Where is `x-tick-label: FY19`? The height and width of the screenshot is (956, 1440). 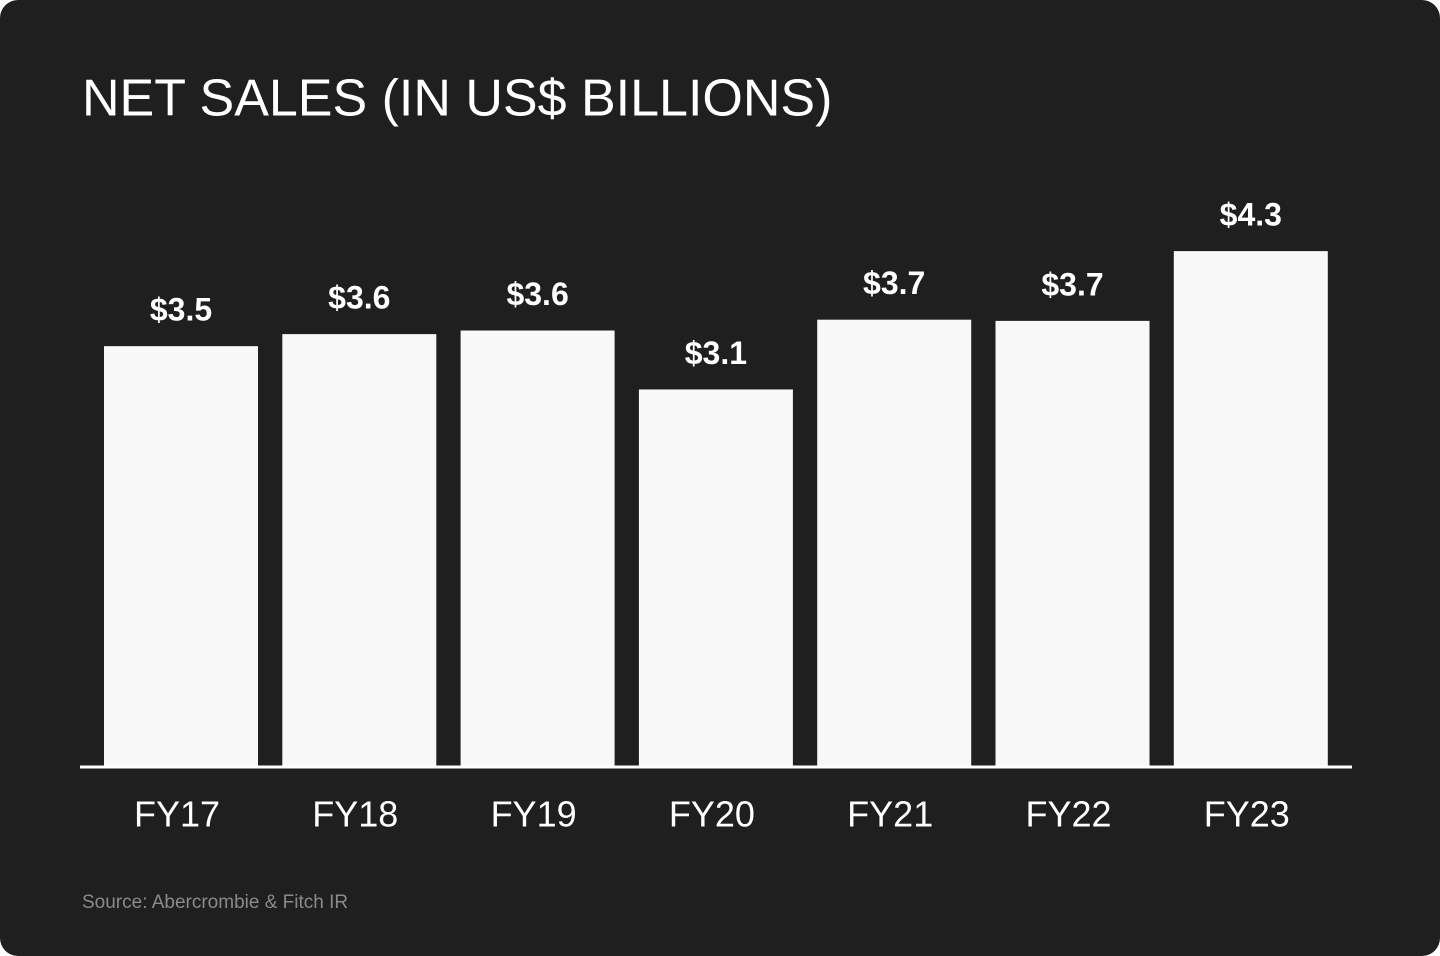 x-tick-label: FY19 is located at coordinates (534, 814).